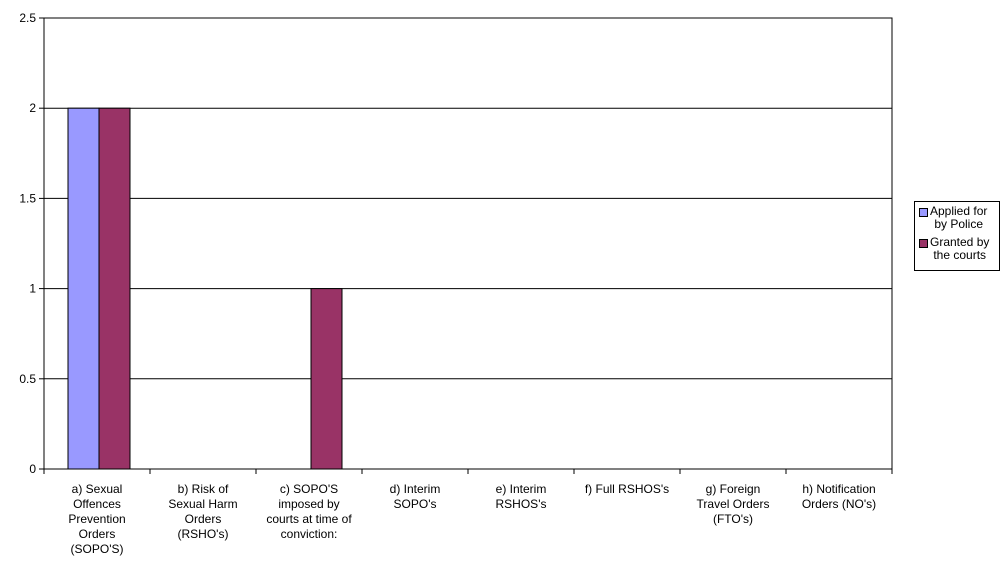 This screenshot has width=1008, height=570. Describe the element at coordinates (27, 198) in the screenshot. I see `y-tick-label: 1.5` at that location.